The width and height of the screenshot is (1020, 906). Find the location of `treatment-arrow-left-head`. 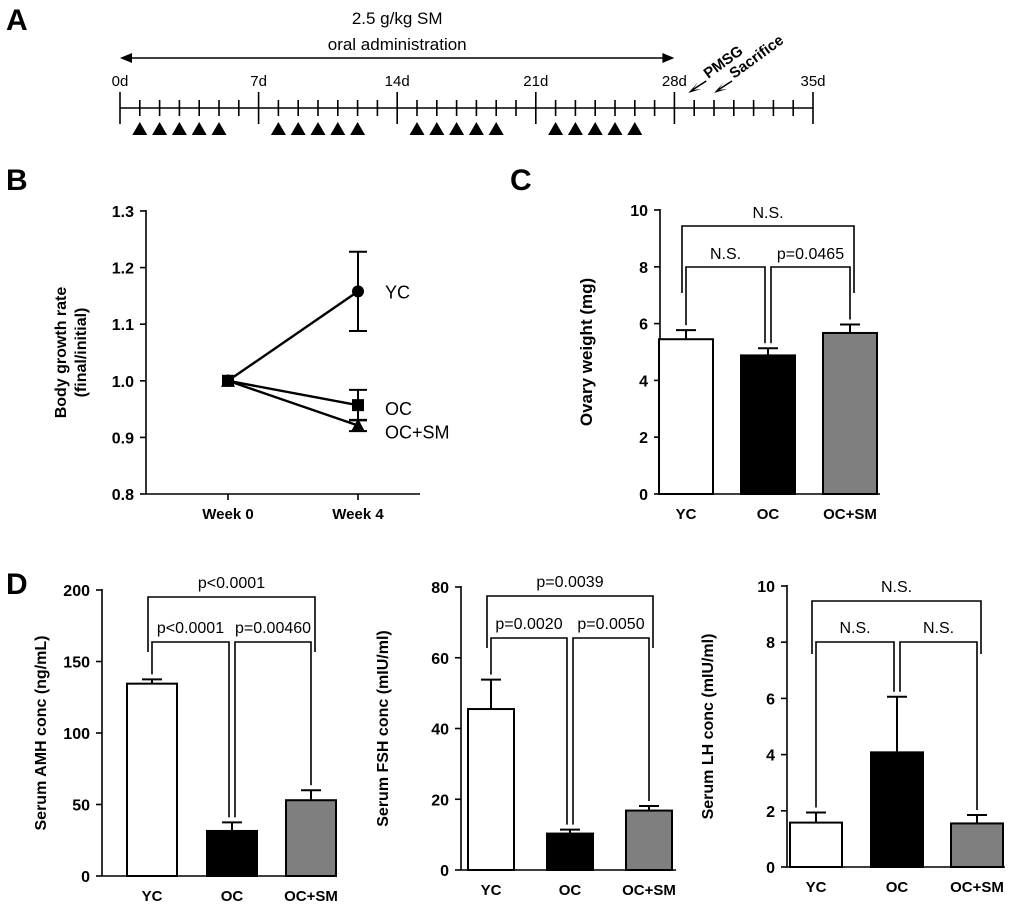

treatment-arrow-left-head is located at coordinates (126, 58).